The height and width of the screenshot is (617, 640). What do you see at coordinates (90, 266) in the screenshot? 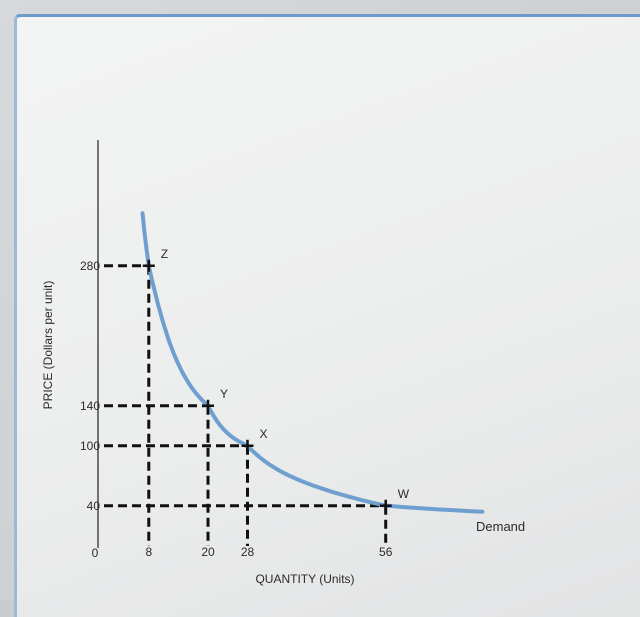
I see `y-tick-label-280: 280` at bounding box center [90, 266].